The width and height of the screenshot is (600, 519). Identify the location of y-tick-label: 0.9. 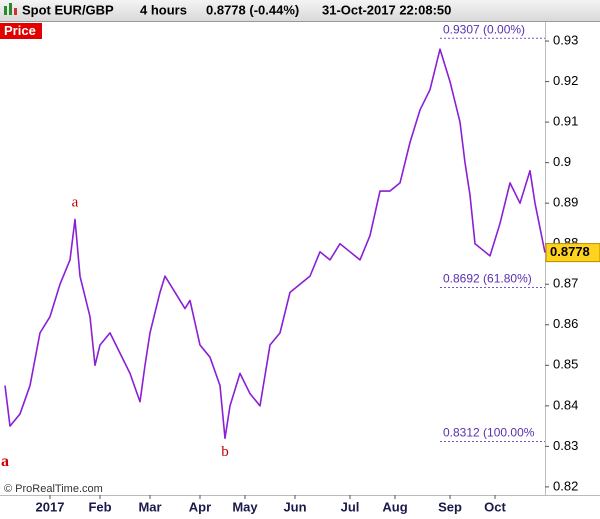
(562, 161).